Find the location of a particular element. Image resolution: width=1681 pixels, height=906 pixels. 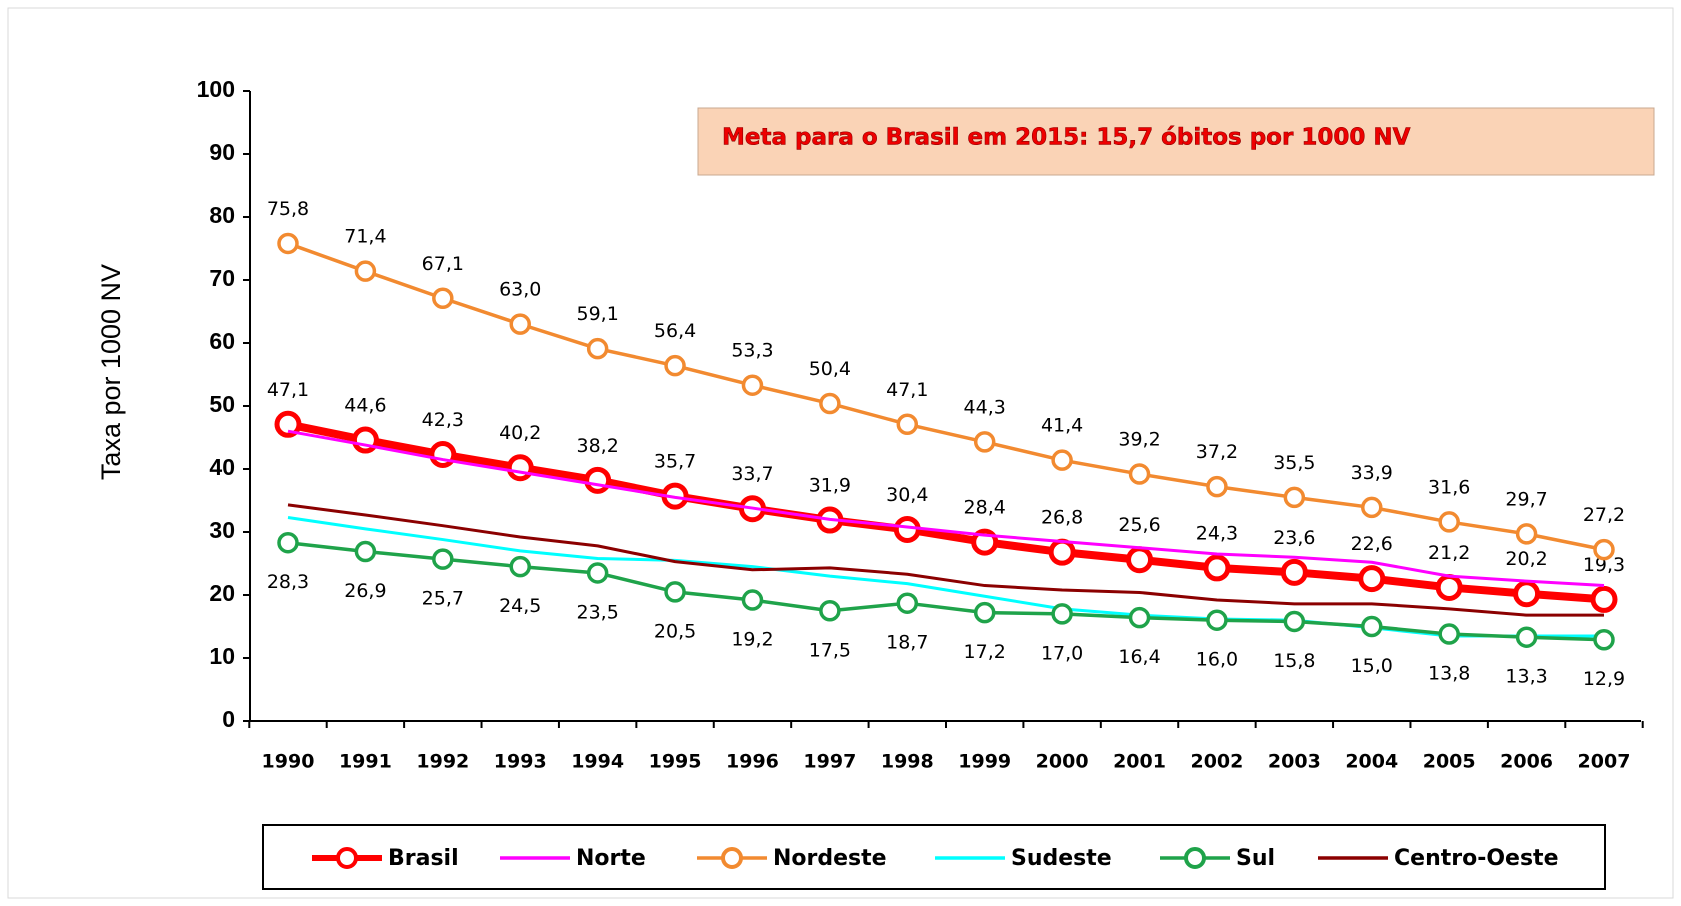

data-label: 30,4 is located at coordinates (907, 495).